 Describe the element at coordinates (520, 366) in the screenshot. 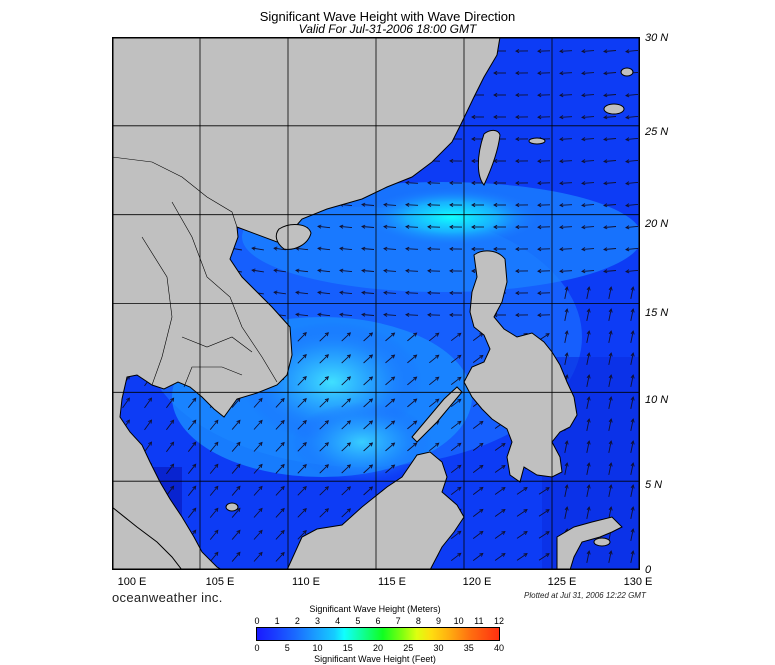

I see `landmass-philippines` at that location.